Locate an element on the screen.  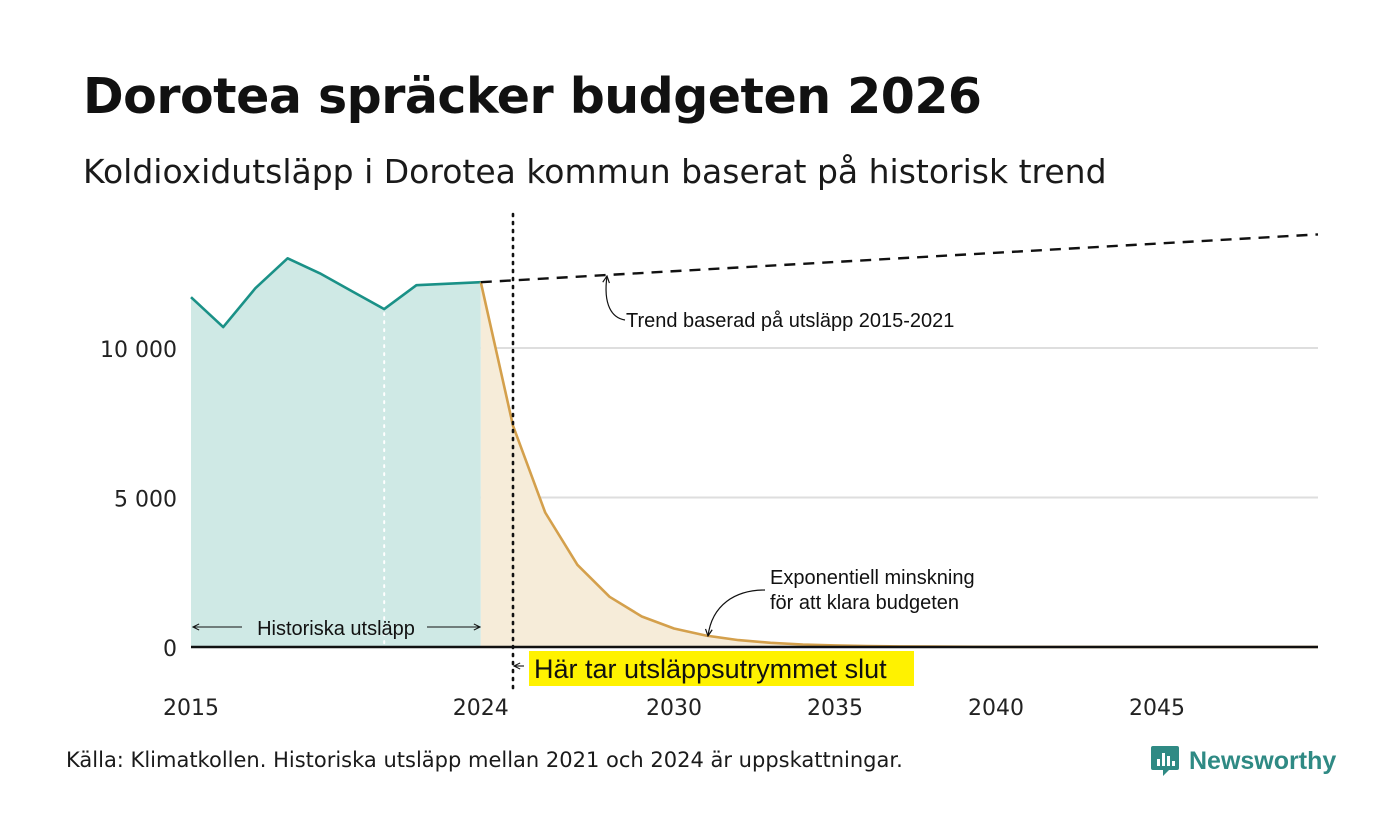
budget-end-highlight is located at coordinates (721, 668).